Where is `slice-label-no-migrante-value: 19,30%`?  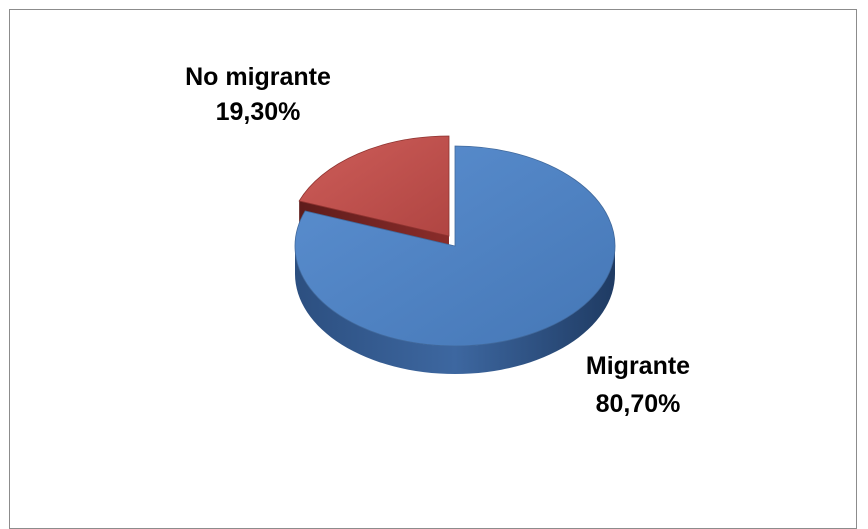 slice-label-no-migrante-value: 19,30% is located at coordinates (258, 112).